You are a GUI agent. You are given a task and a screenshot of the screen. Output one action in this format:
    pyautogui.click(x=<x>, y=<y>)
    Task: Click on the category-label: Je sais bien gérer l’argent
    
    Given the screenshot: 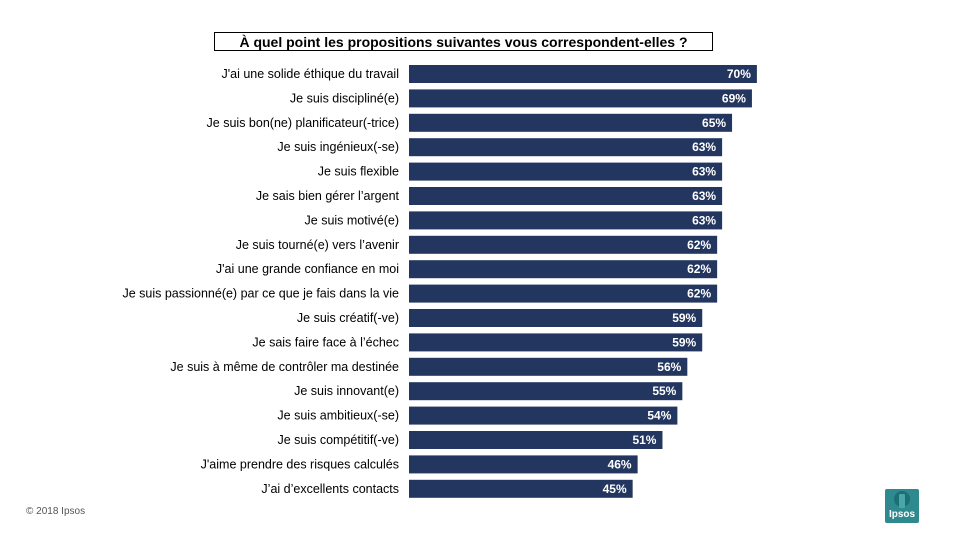 What is the action you would take?
    pyautogui.click(x=328, y=196)
    